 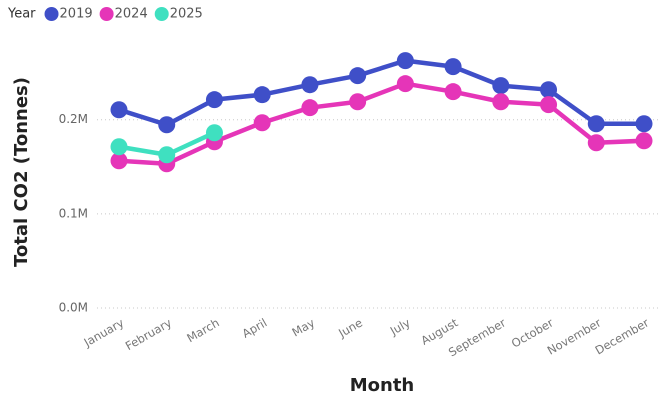 What do you see at coordinates (381, 92) in the screenshot?
I see `series-line` at bounding box center [381, 92].